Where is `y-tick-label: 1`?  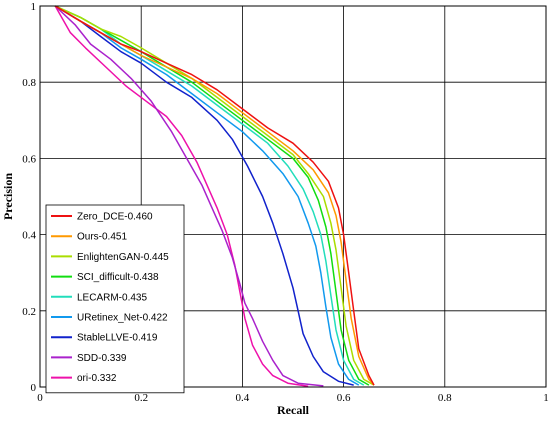
y-tick-label: 1 is located at coordinates (34, 7).